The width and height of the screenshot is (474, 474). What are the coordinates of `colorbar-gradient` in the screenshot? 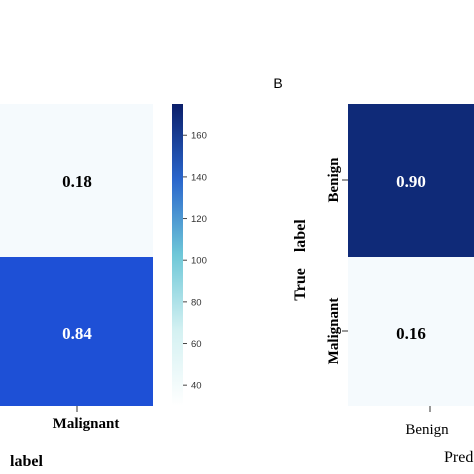 It's located at (177, 255).